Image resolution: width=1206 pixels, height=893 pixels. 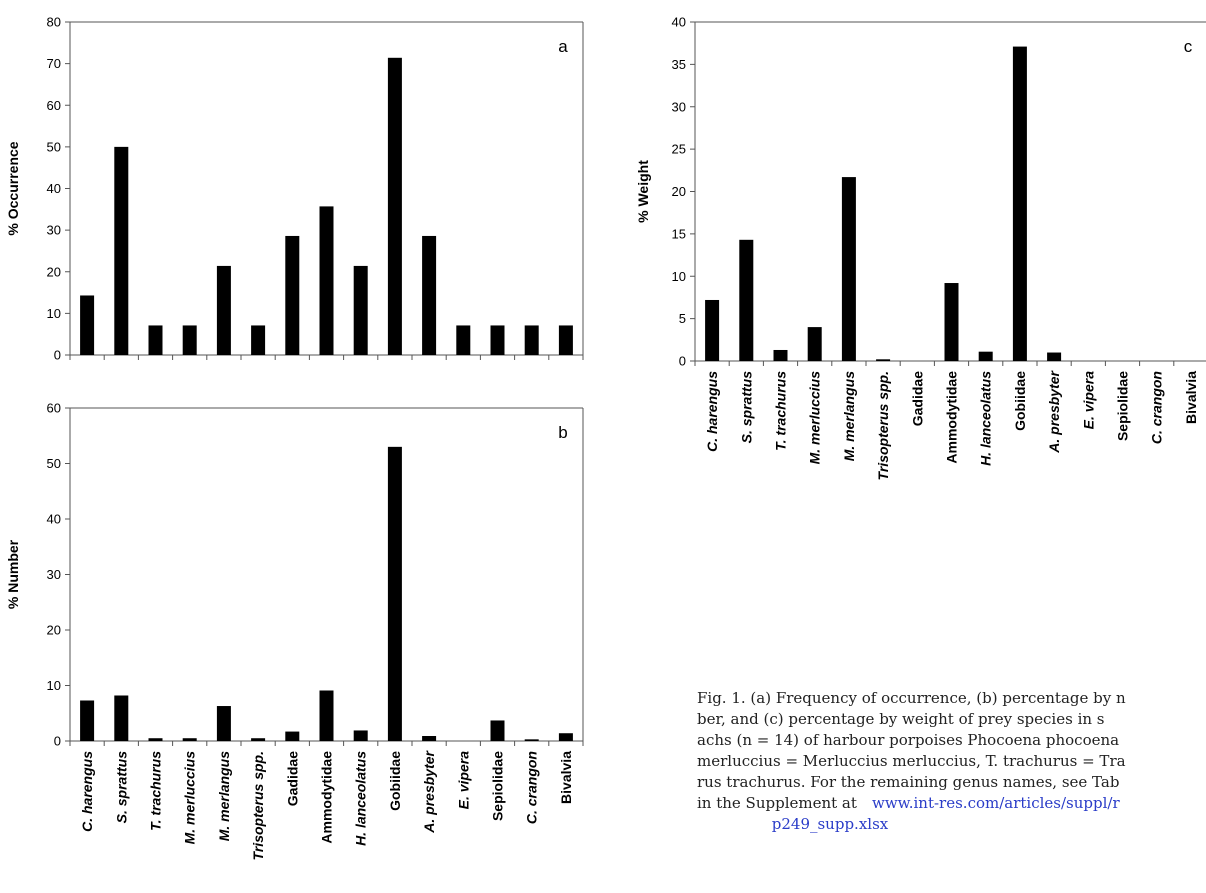 What do you see at coordinates (679, 191) in the screenshot?
I see `y-tick-label: 20` at bounding box center [679, 191].